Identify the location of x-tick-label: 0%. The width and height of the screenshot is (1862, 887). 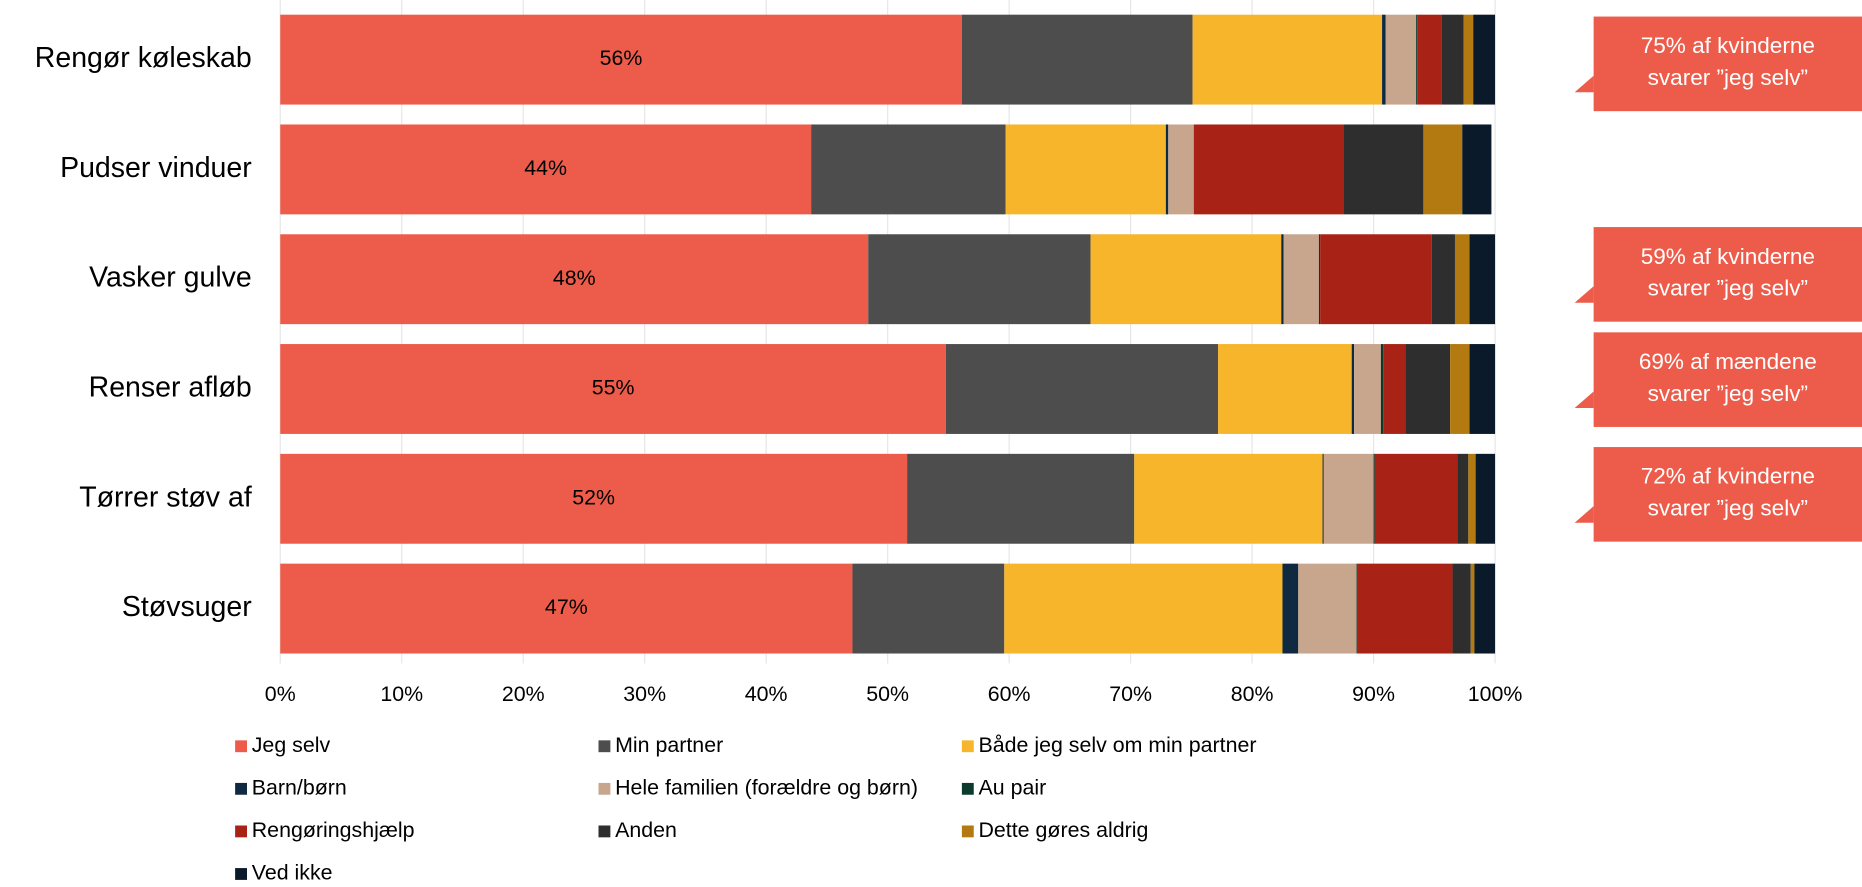
(280, 694).